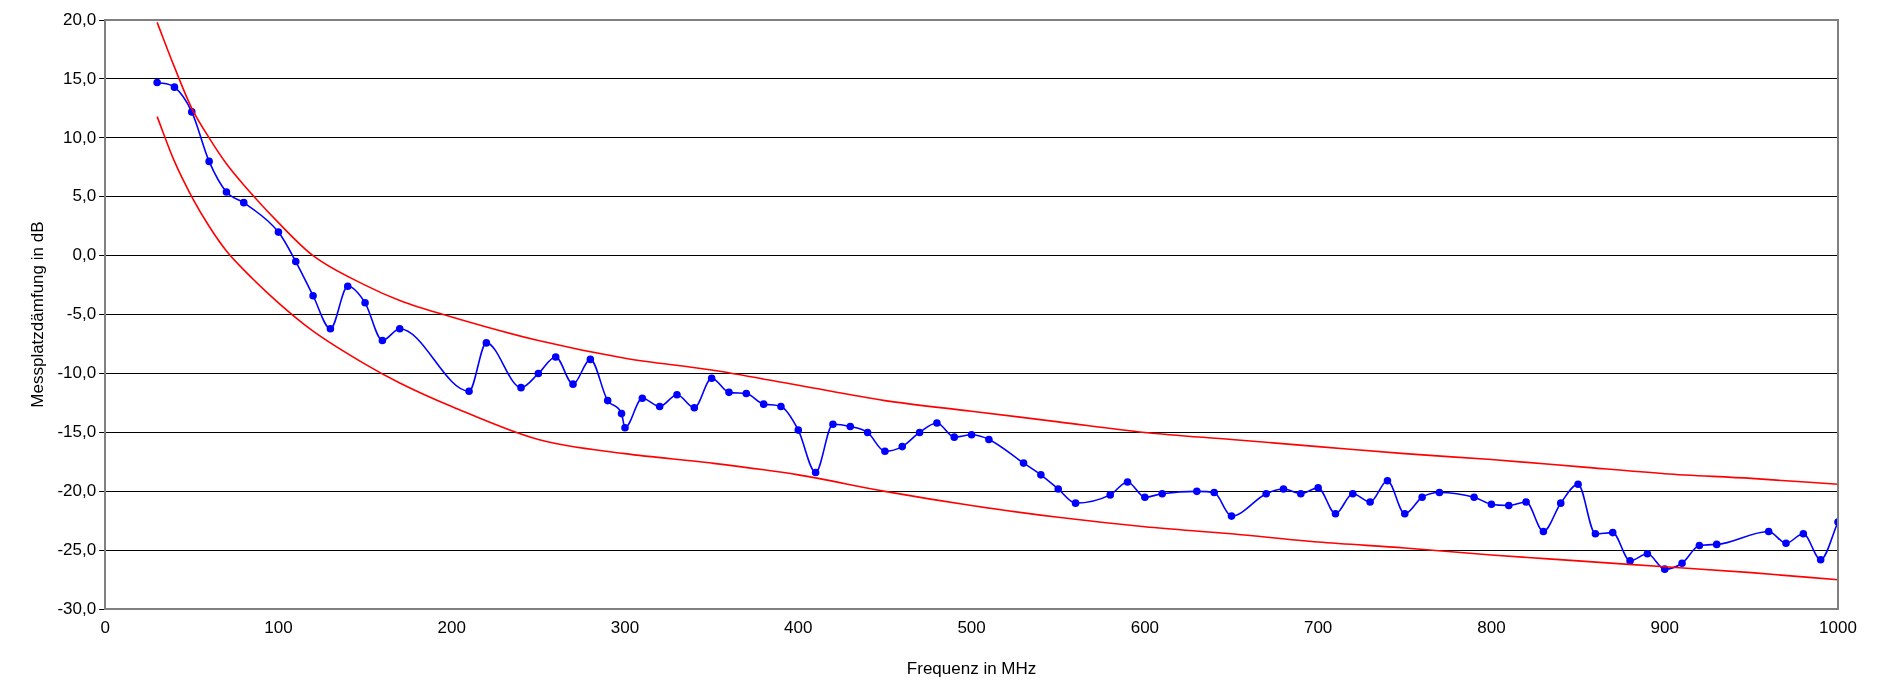 The height and width of the screenshot is (692, 1886). I want to click on x-tick-label: 200, so click(451, 628).